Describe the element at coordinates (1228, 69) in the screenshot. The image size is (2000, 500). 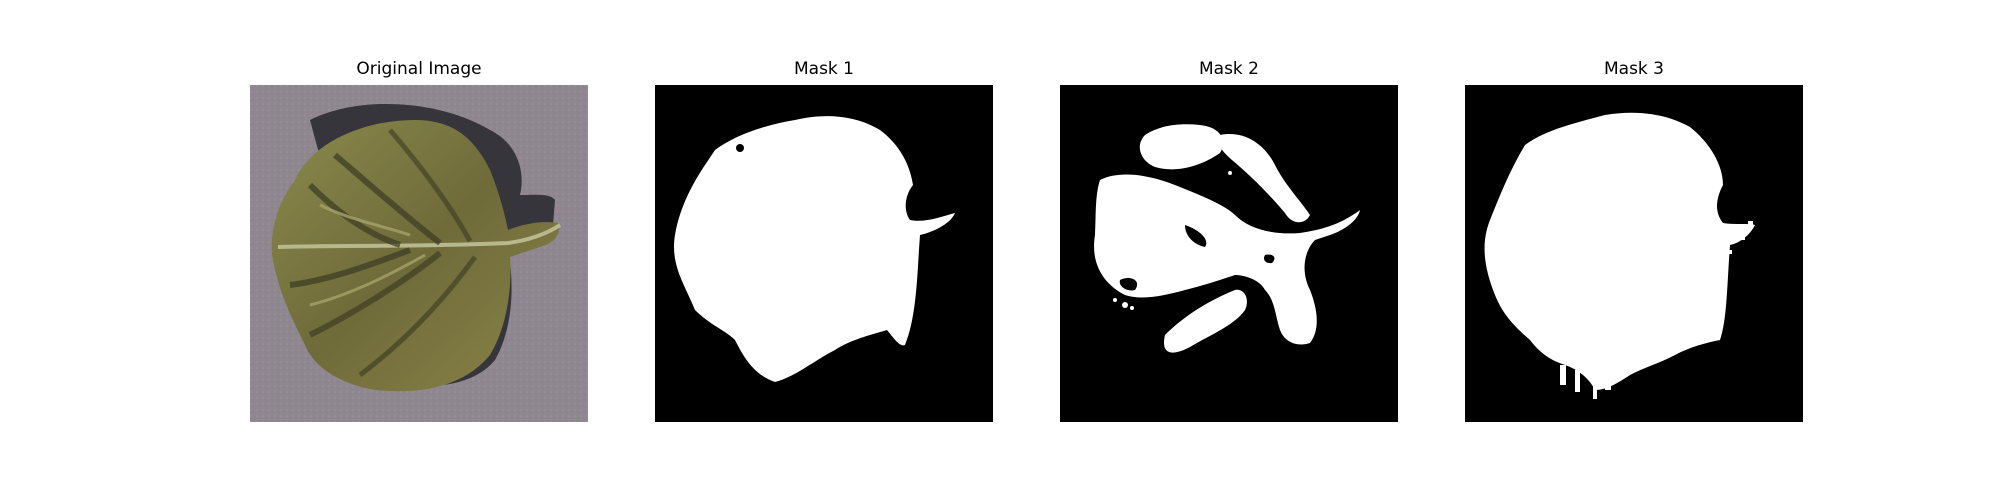
I see `panel-title: Mask 2` at that location.